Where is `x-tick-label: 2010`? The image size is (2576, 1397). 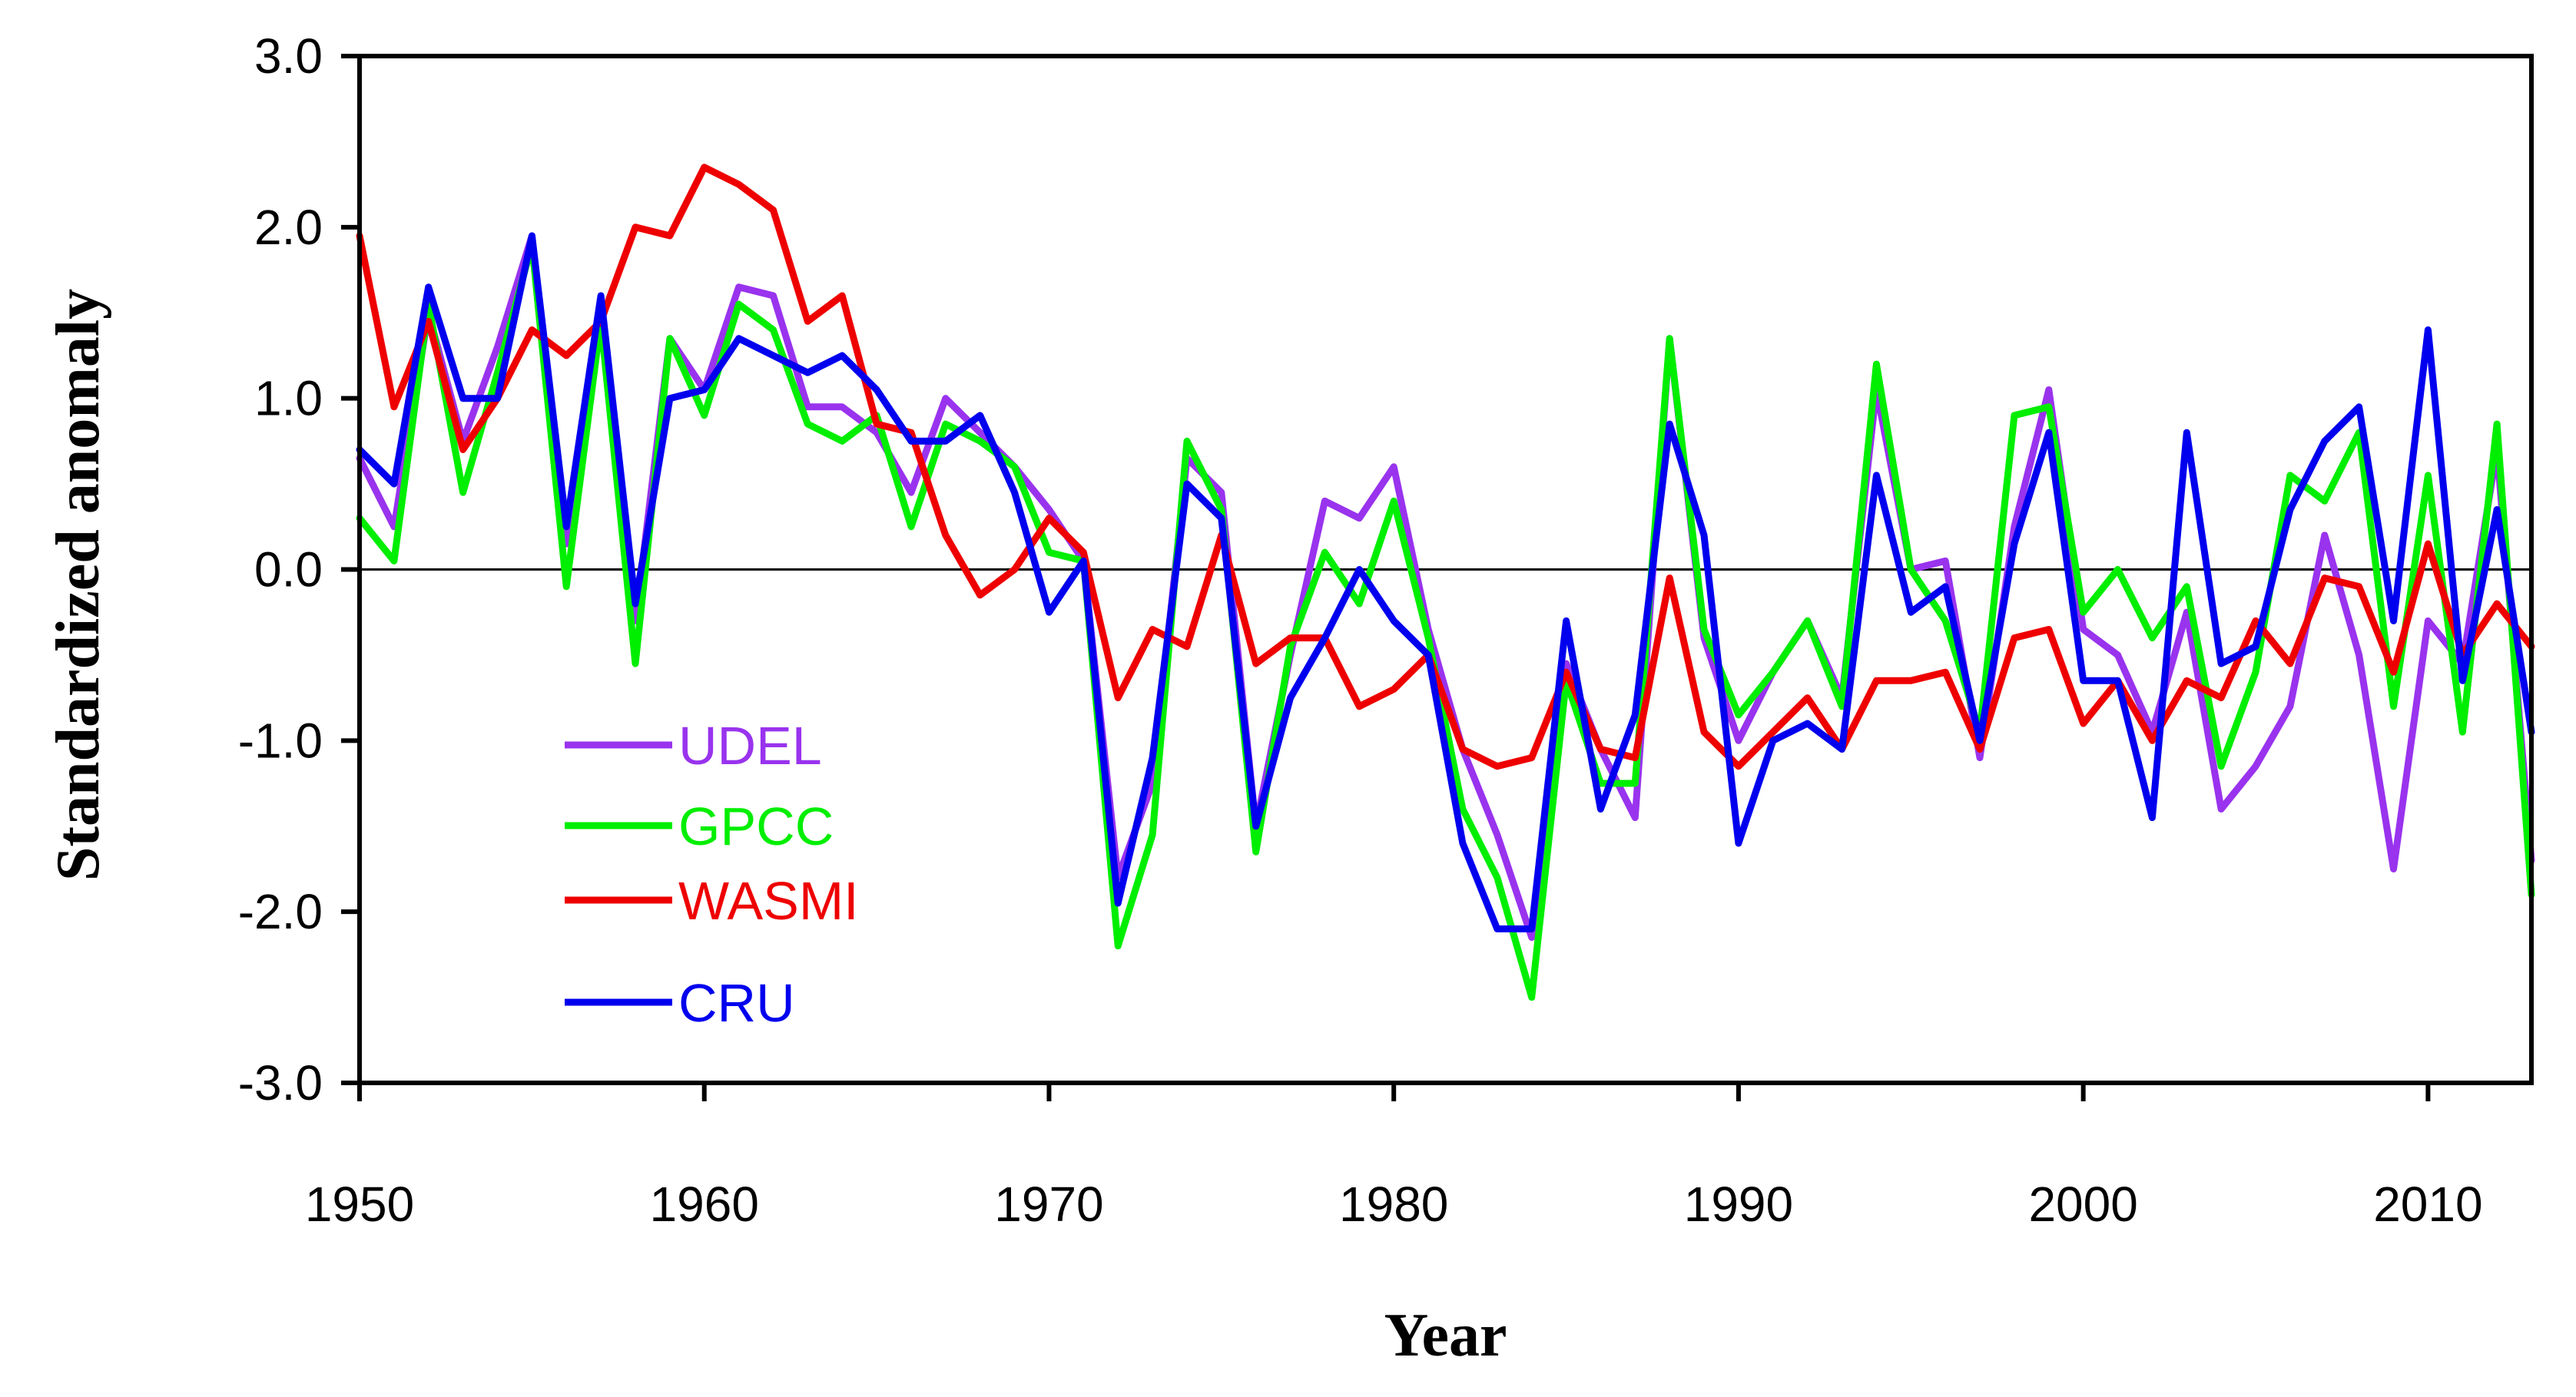
x-tick-label: 2010 is located at coordinates (2427, 1204).